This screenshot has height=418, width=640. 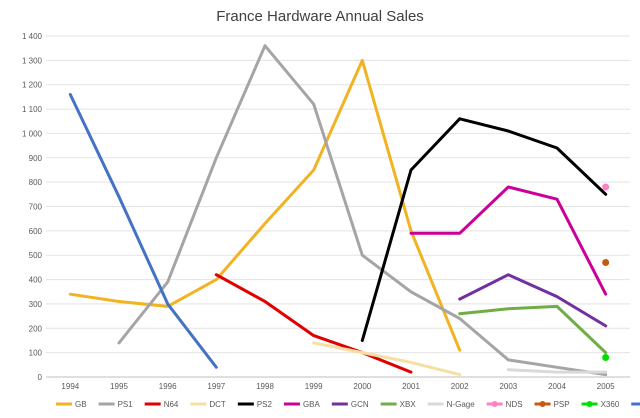 What do you see at coordinates (36, 182) in the screenshot?
I see `y-tick-label: 800` at bounding box center [36, 182].